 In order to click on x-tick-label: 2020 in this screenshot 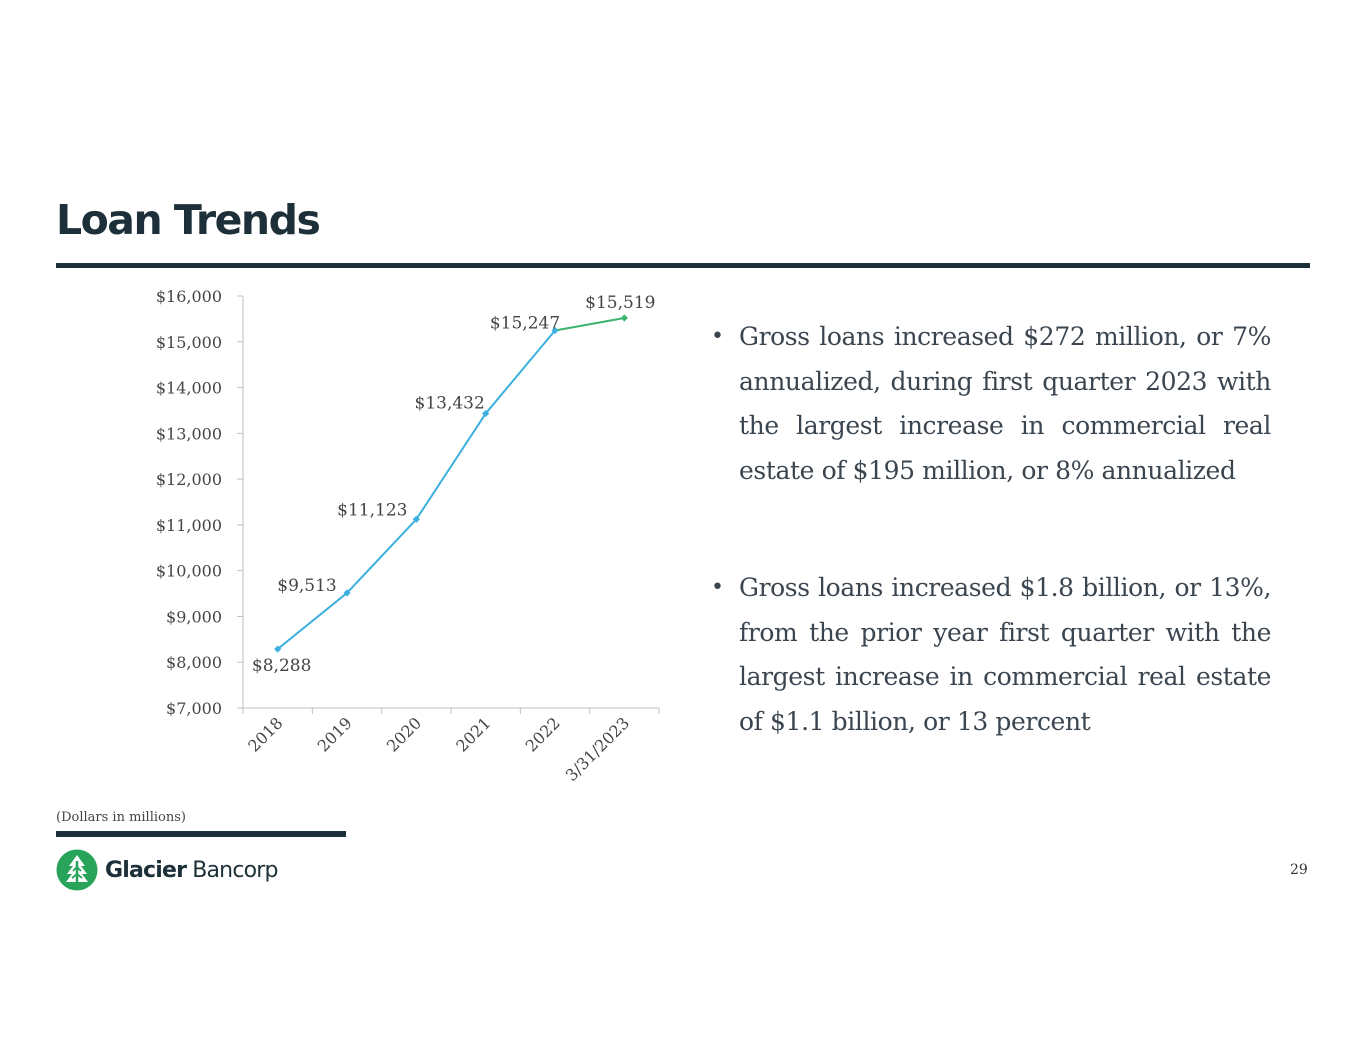, I will do `click(404, 734)`.